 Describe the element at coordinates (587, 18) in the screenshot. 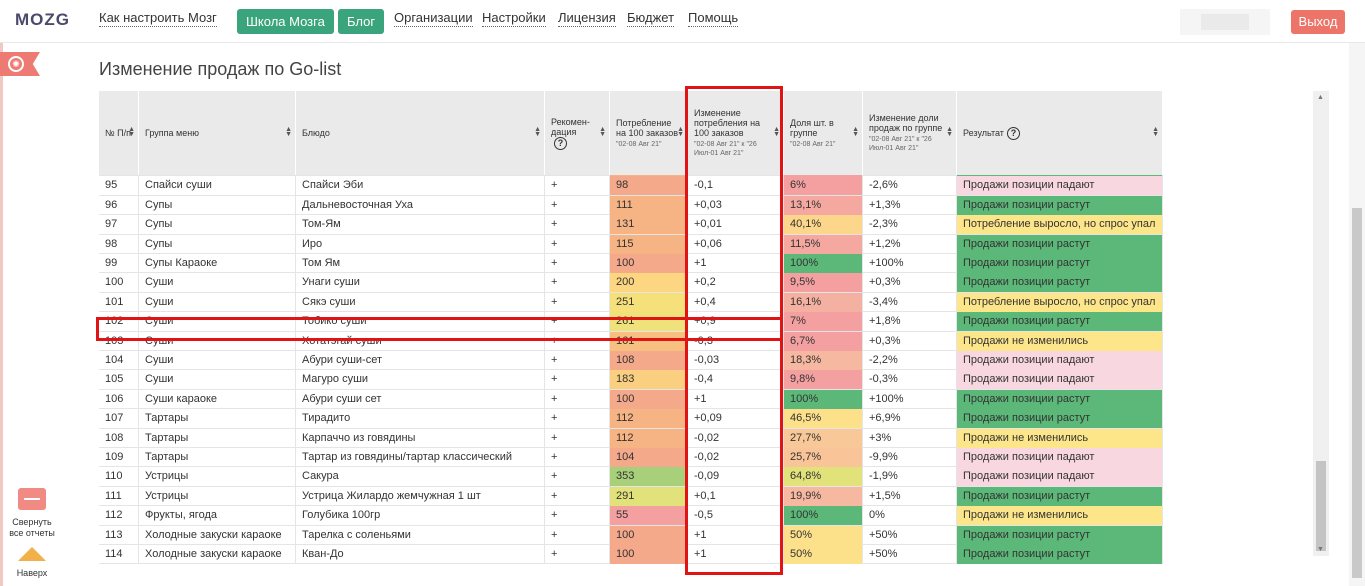

I see `nav-link-license: Лицензия` at that location.